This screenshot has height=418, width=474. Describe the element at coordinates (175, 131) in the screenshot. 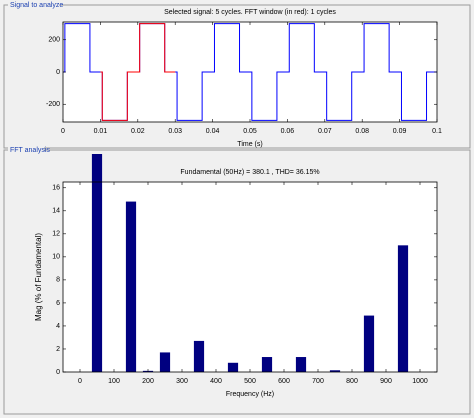

I see `x-tick-label: 0.03` at that location.